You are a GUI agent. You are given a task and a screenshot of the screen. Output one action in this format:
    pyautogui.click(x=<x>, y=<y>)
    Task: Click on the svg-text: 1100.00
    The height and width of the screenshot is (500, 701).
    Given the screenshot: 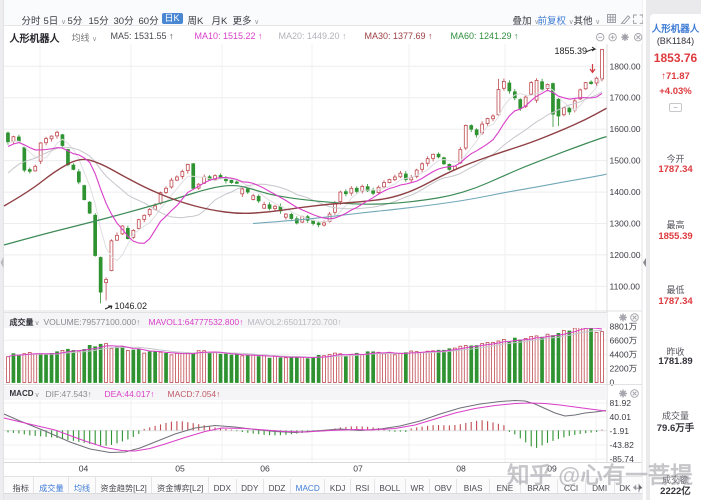 What is the action you would take?
    pyautogui.click(x=625, y=286)
    